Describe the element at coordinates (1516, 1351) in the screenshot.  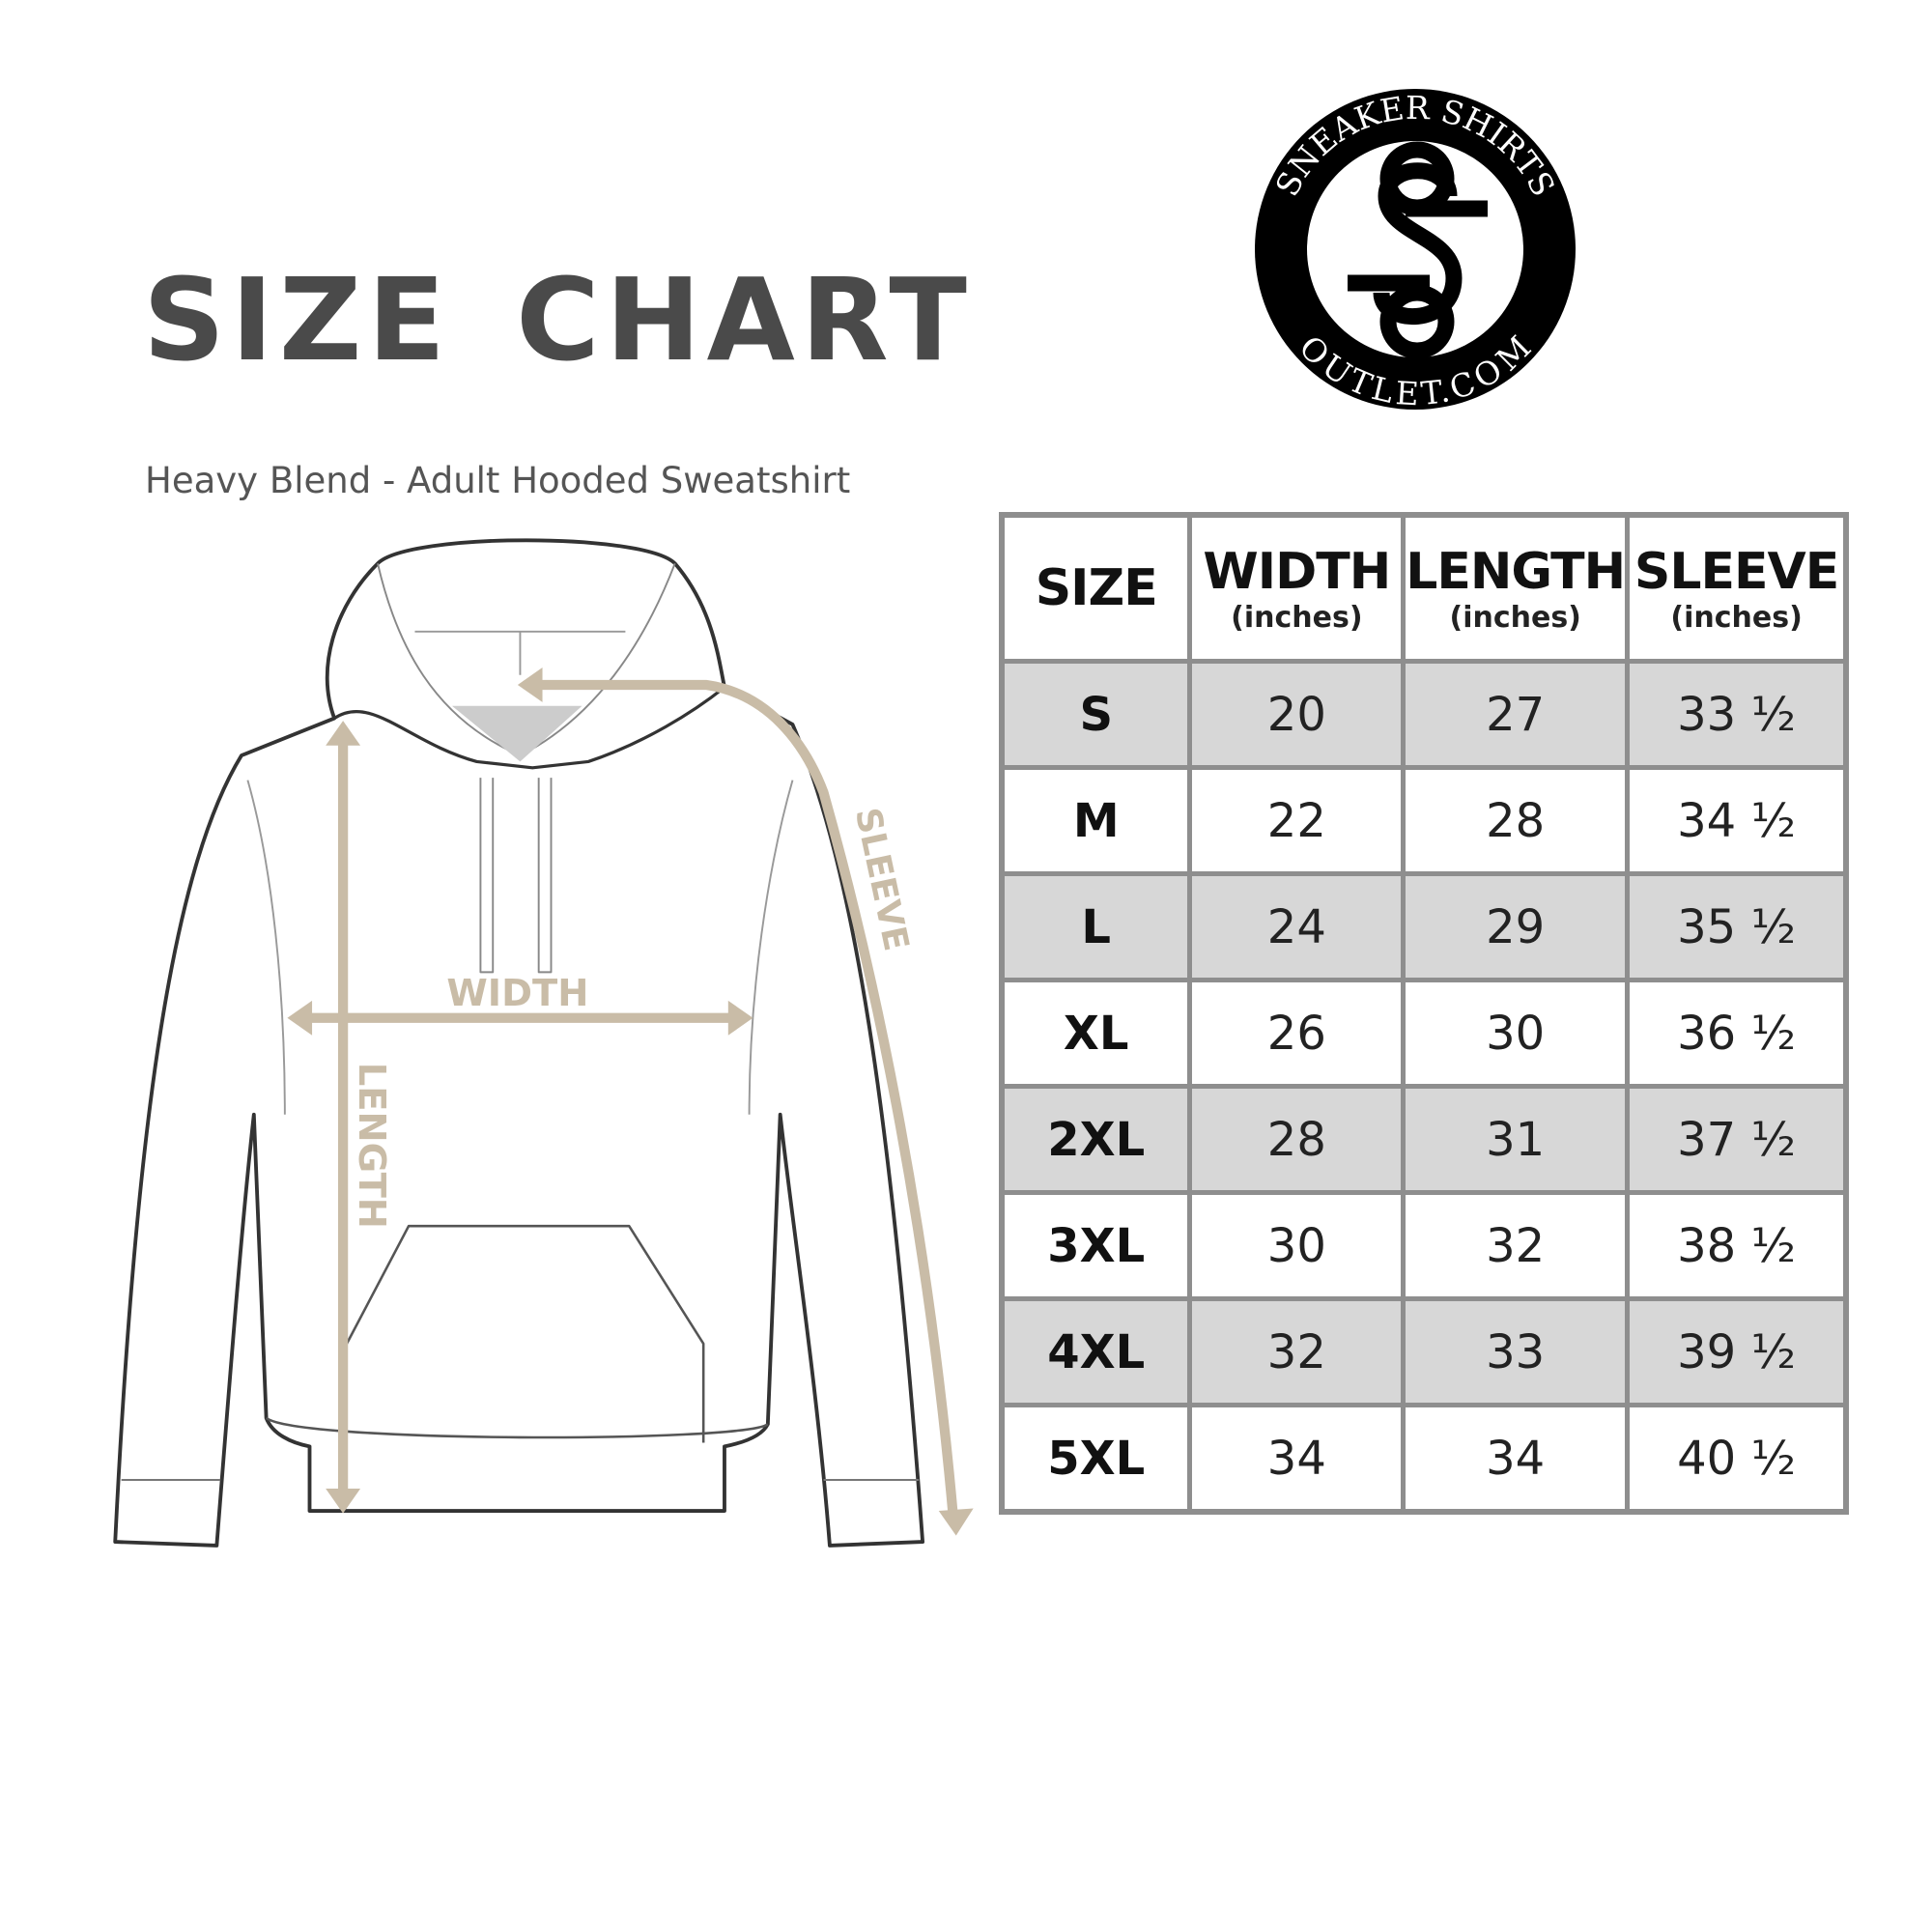
I see `cell-length: 33` at that location.